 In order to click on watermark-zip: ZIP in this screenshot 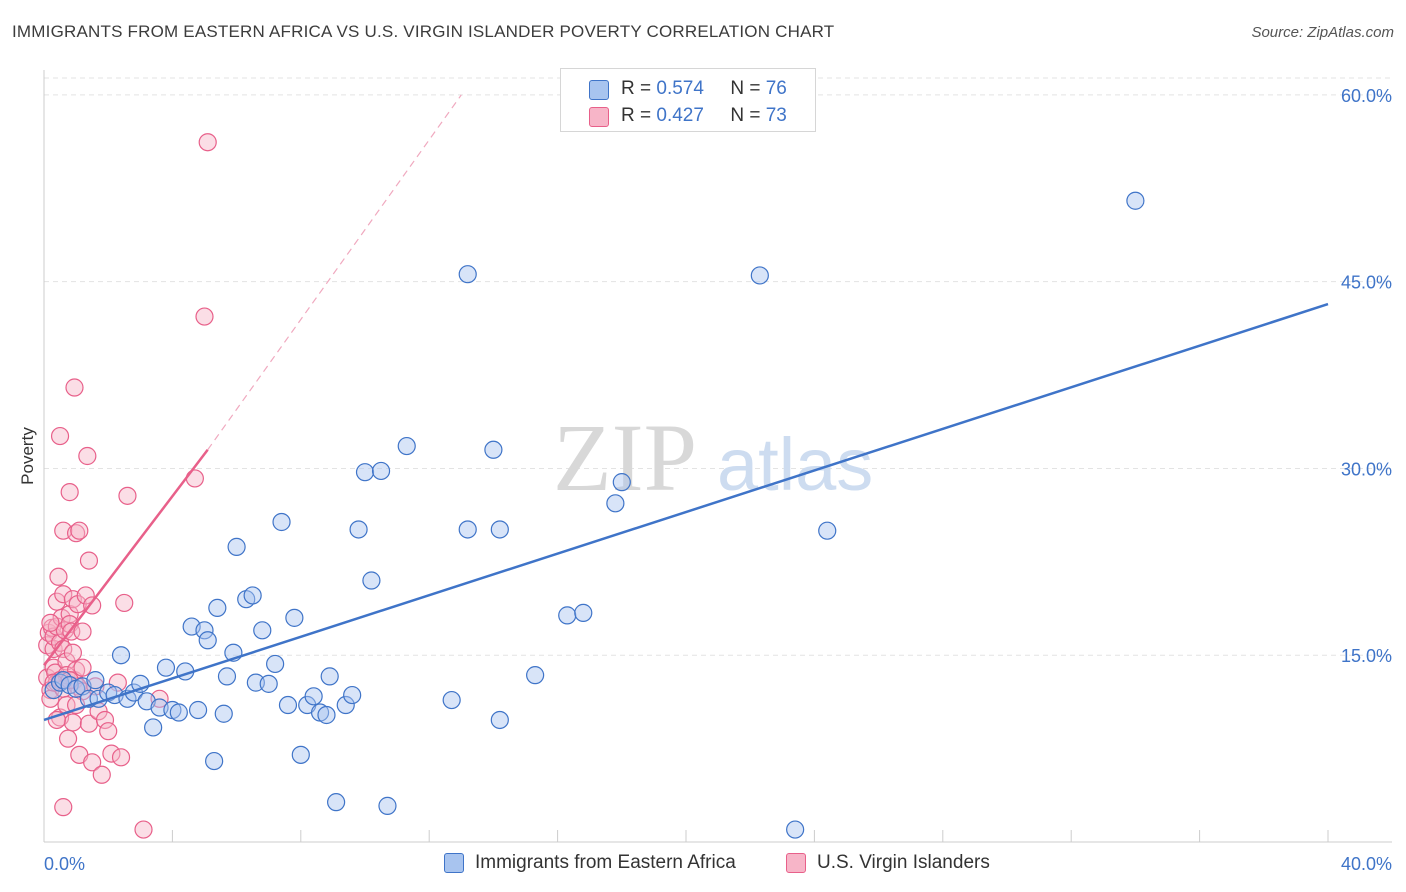, I will do `click(625, 457)`.